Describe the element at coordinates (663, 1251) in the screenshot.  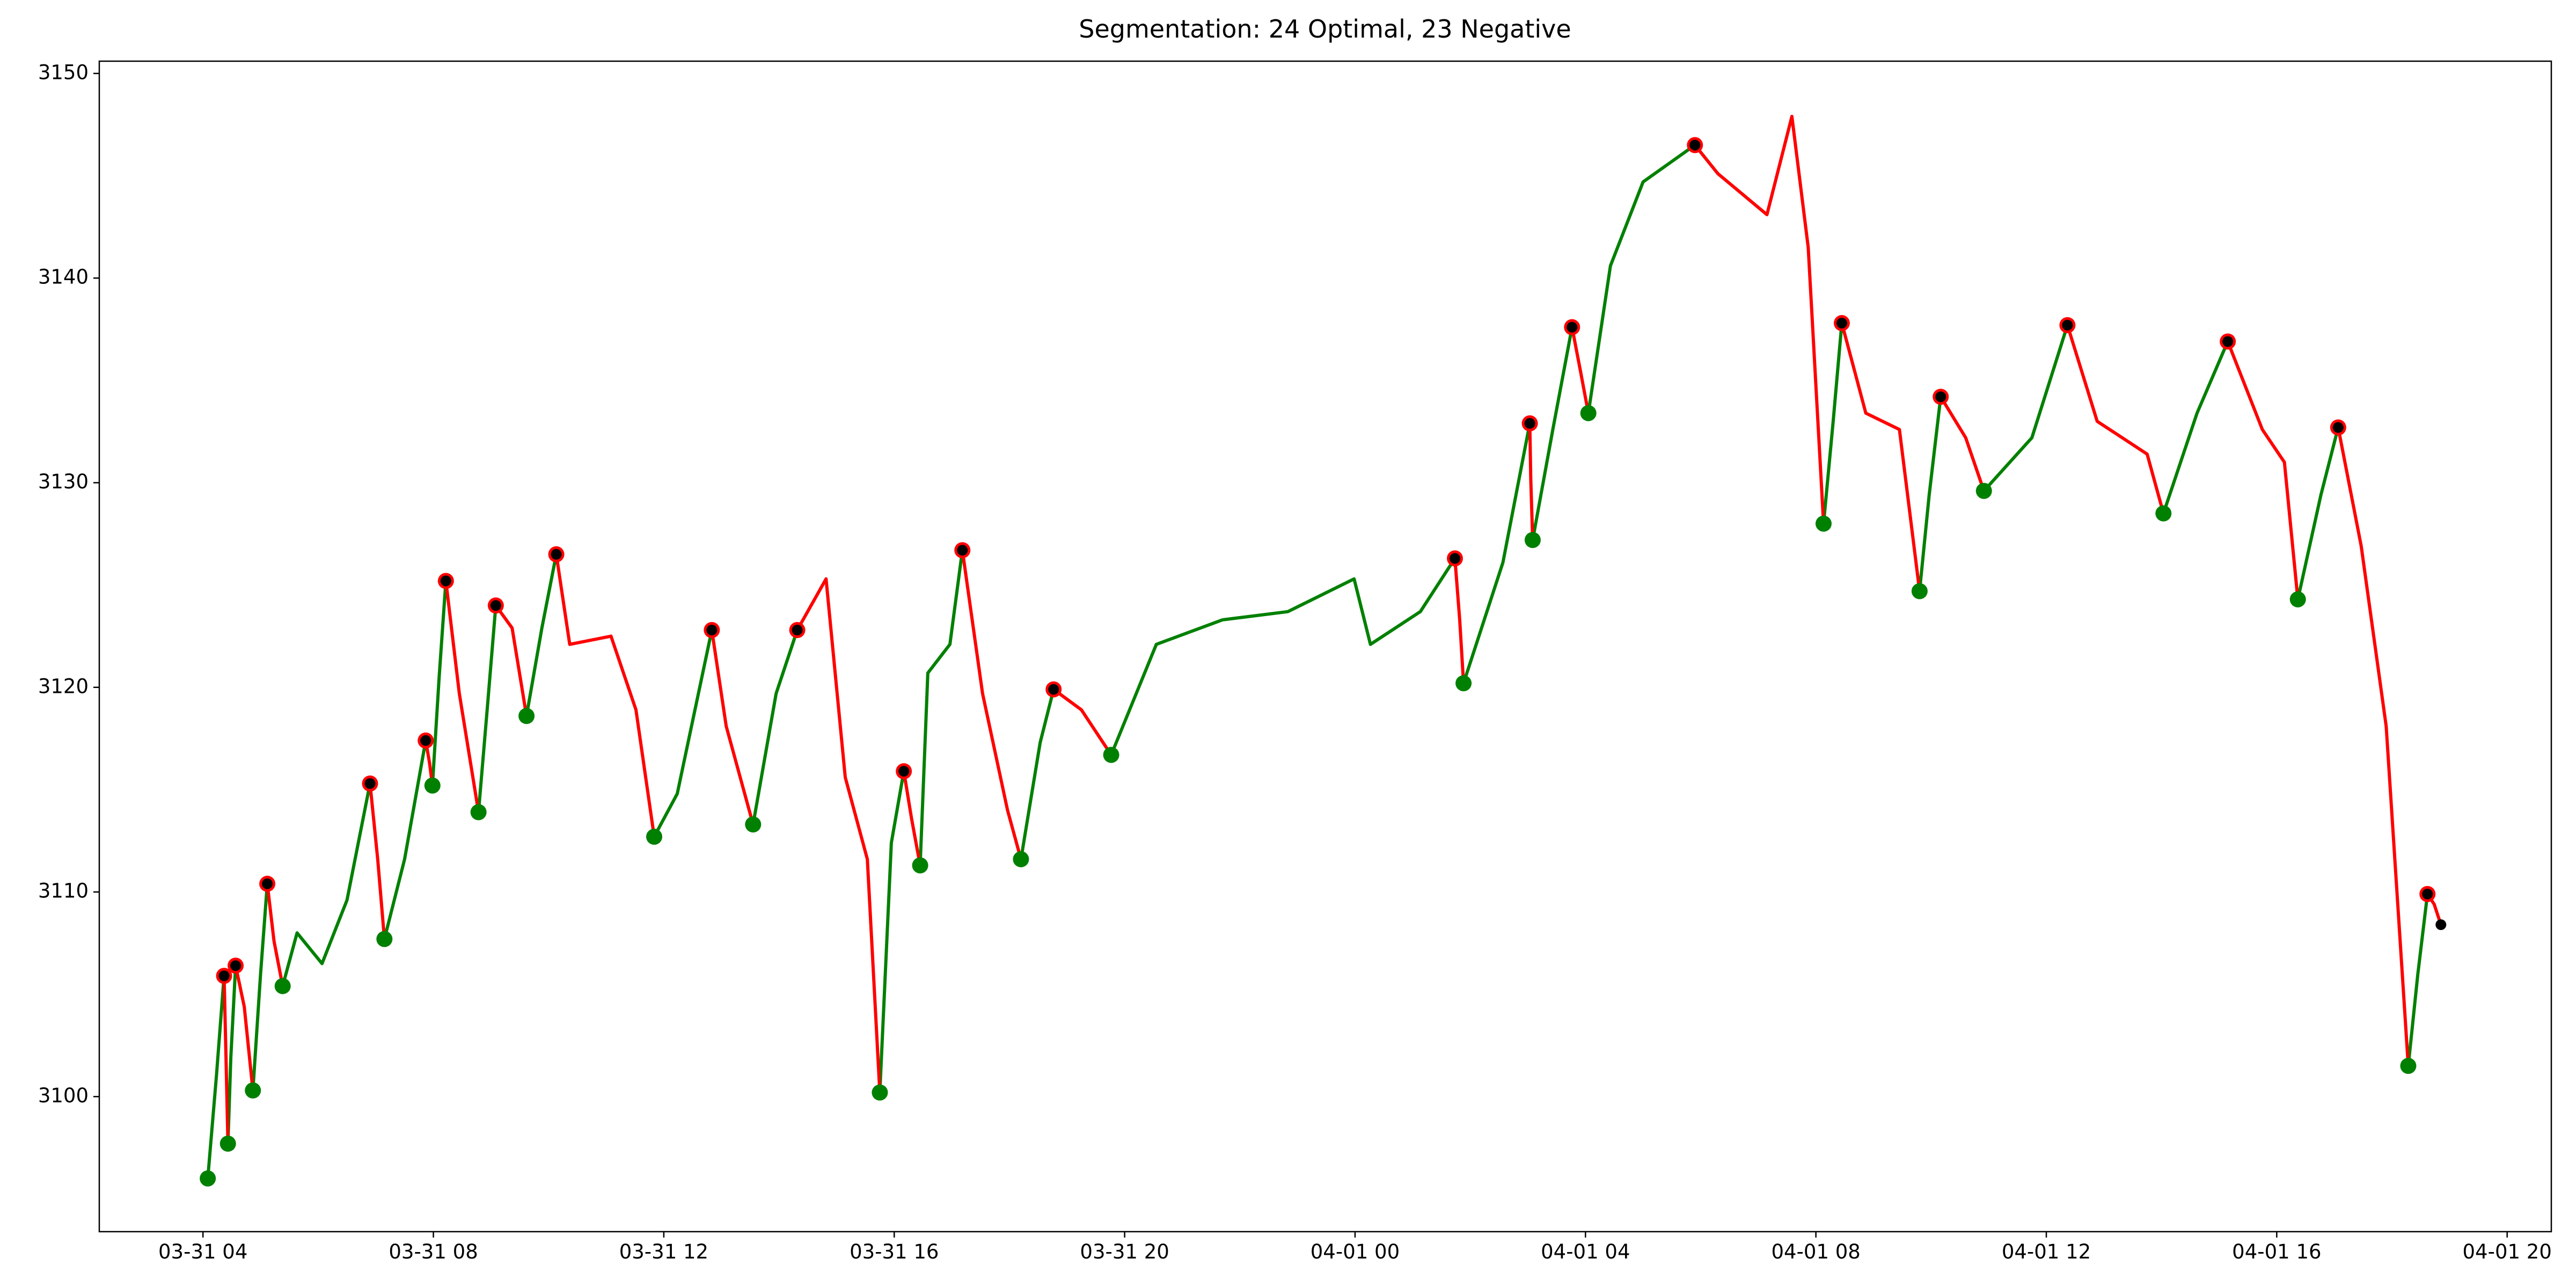
I see `x-tick-label: 03-31 12` at that location.